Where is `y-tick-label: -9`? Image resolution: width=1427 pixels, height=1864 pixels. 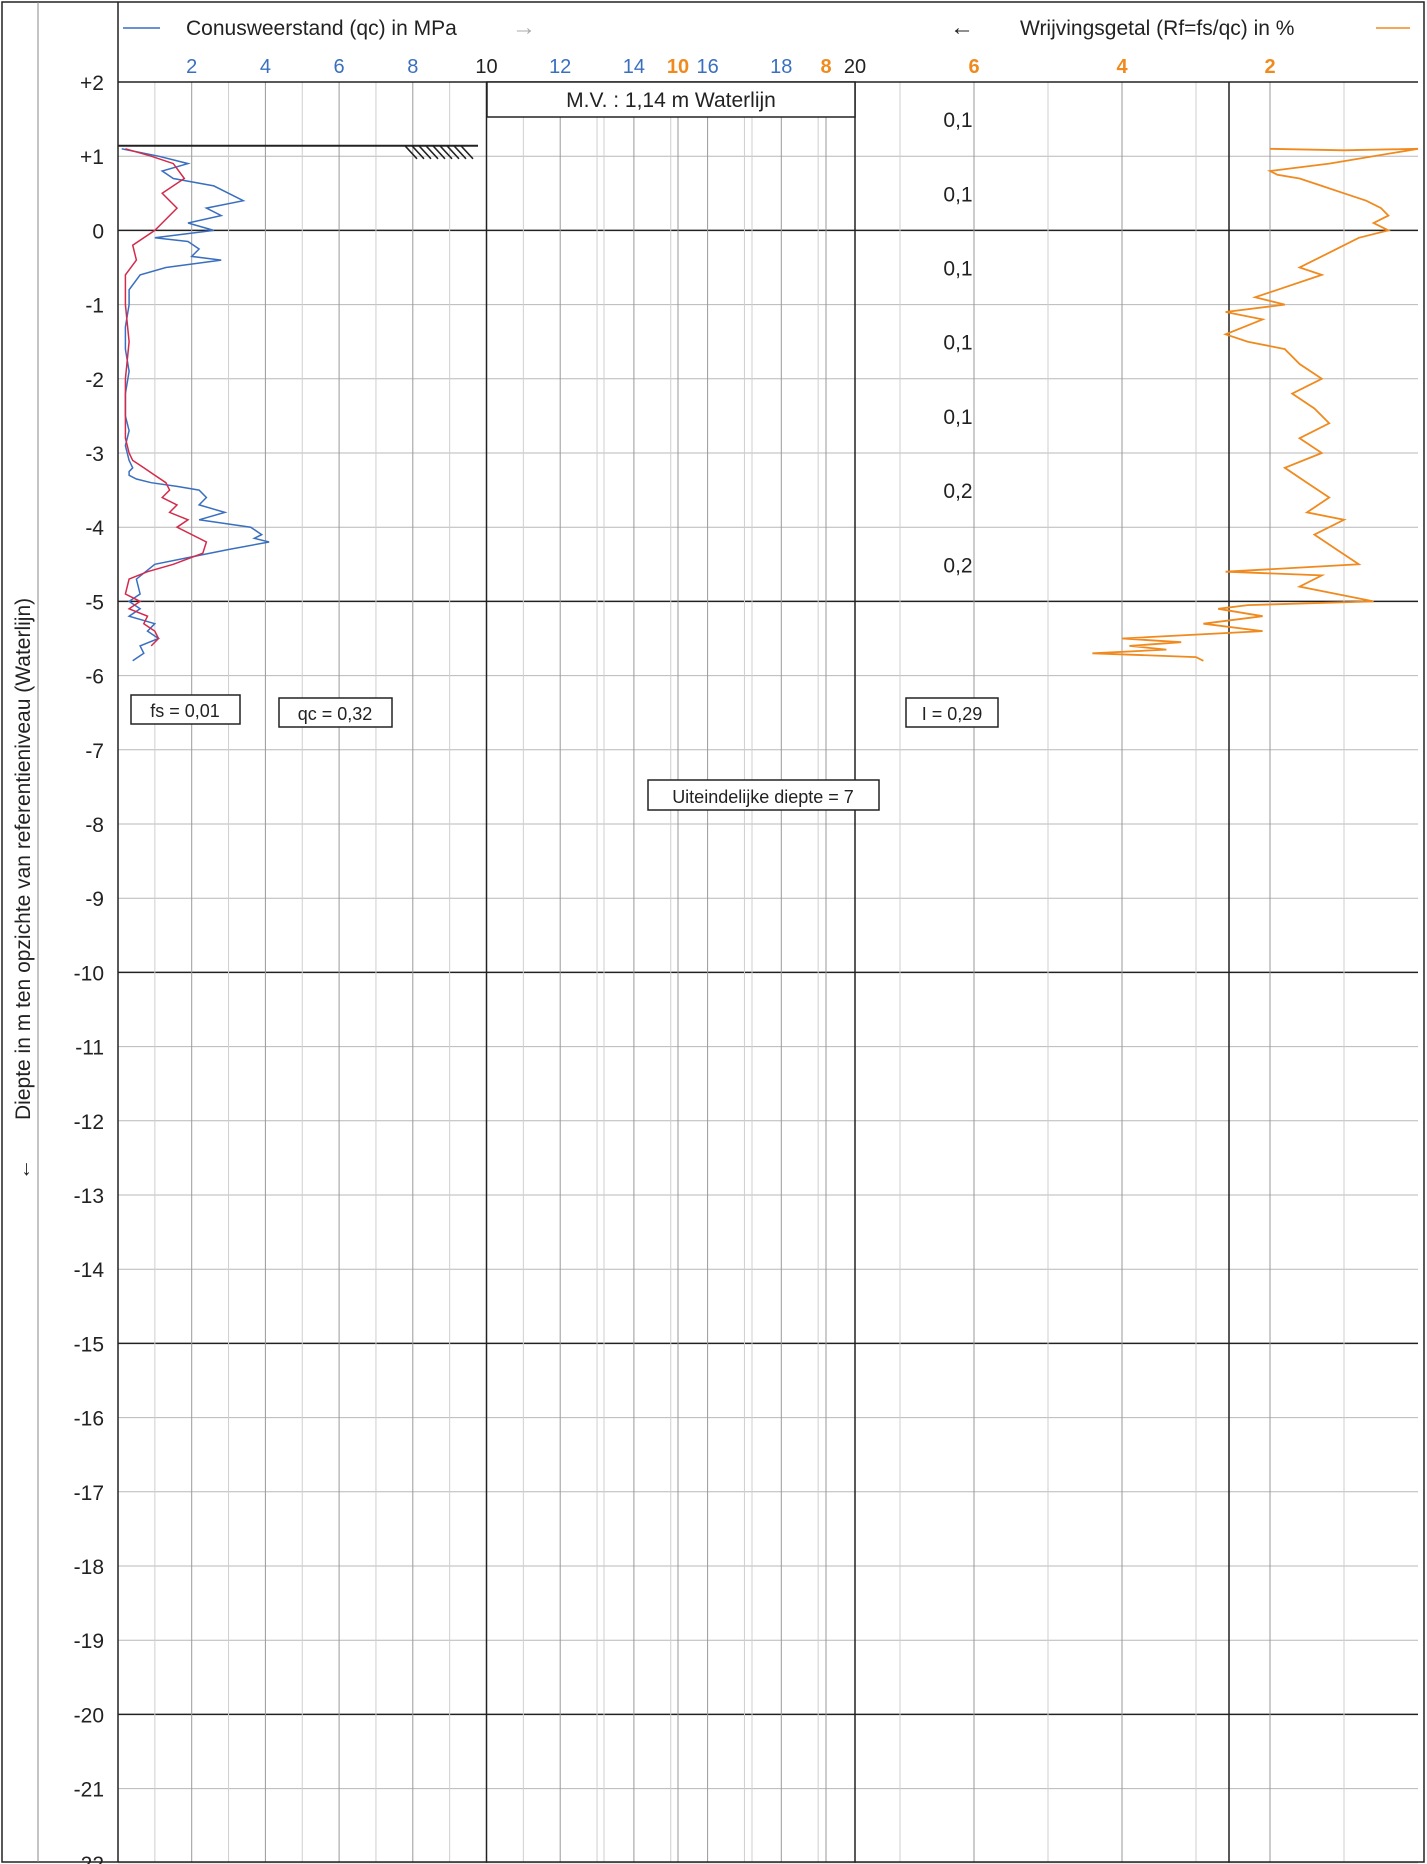
y-tick-label: -9 is located at coordinates (94, 899).